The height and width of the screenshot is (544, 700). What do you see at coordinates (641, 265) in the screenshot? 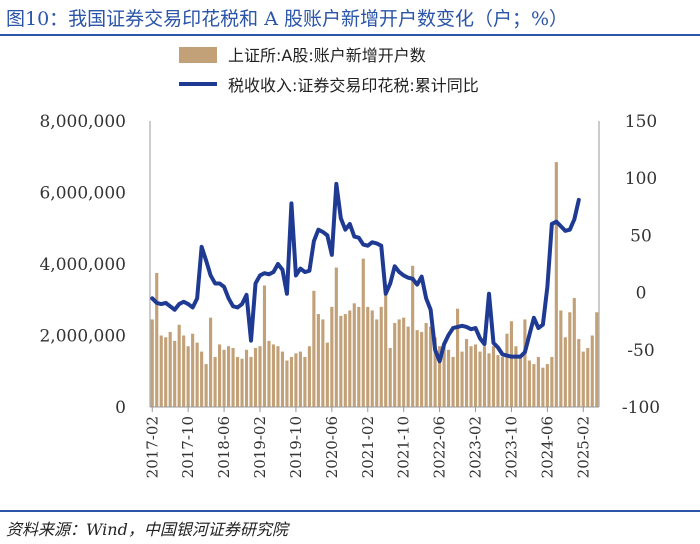
I see `right-axis-ticks: -100 -50 0 50 100 150` at bounding box center [641, 265].